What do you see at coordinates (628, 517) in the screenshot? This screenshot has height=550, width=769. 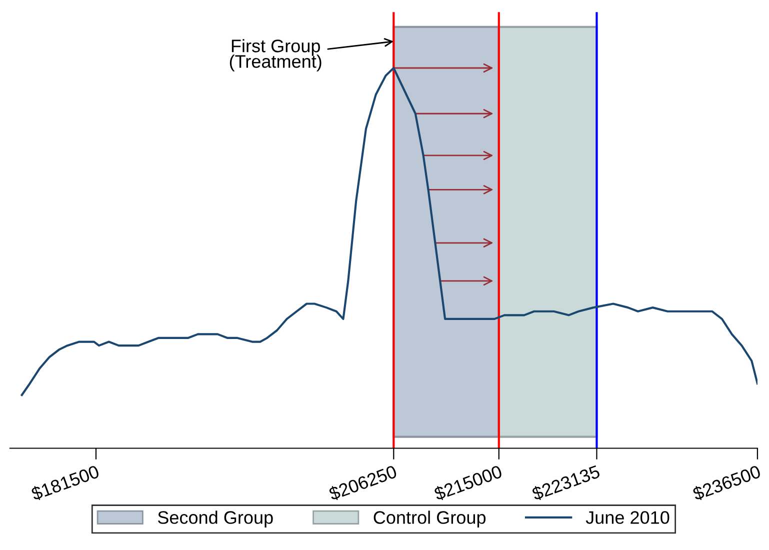 I see `legend-label: June 2010` at bounding box center [628, 517].